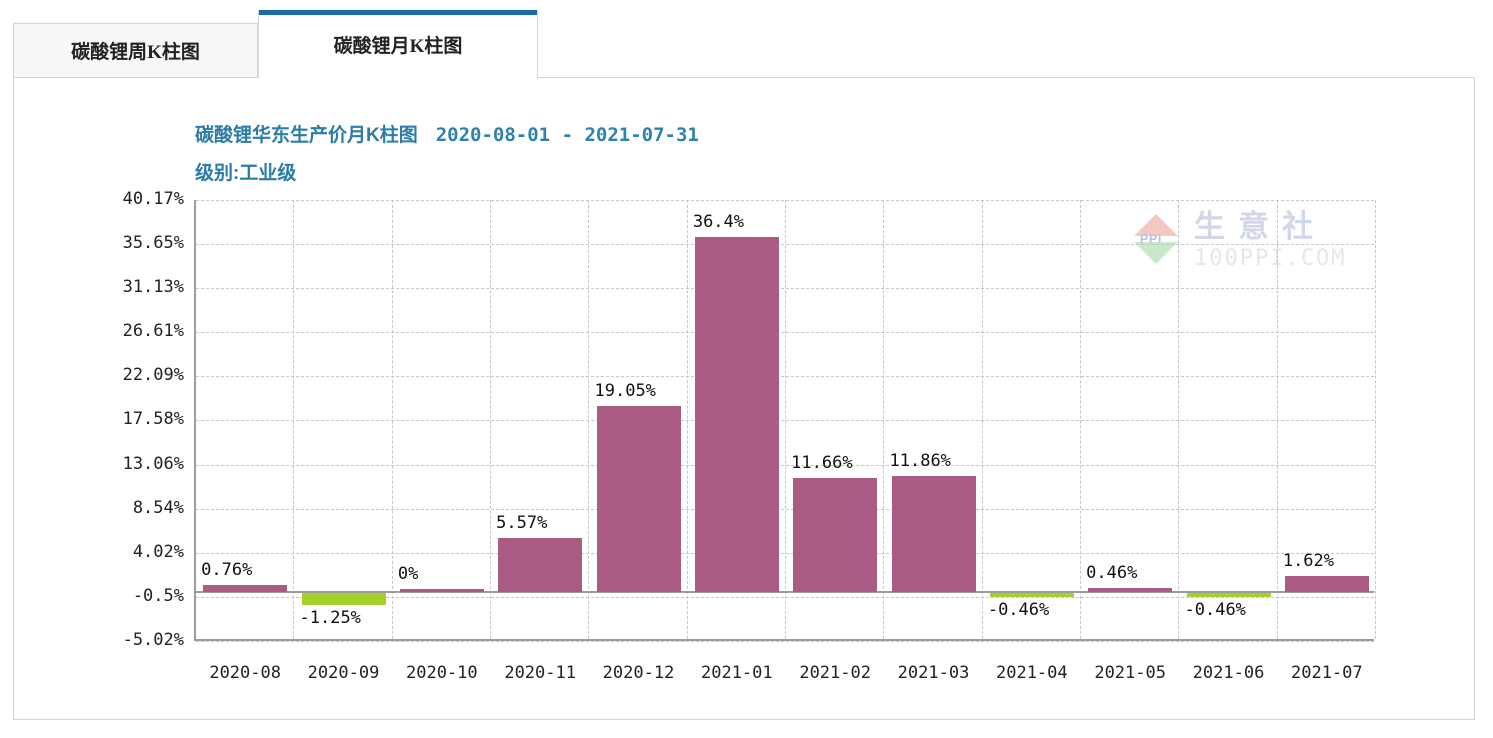  I want to click on y-axis-tick-label: 8.54%, so click(158, 507).